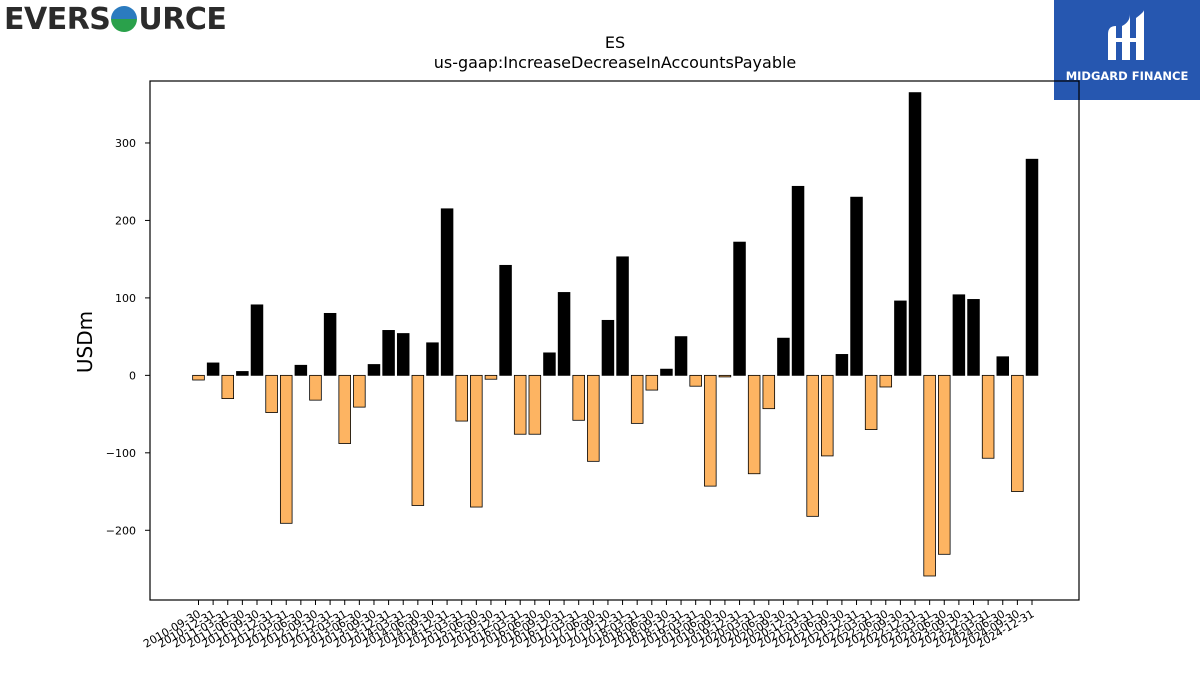  Describe the element at coordinates (125, 298) in the screenshot. I see `y-tick-label: 100` at that location.